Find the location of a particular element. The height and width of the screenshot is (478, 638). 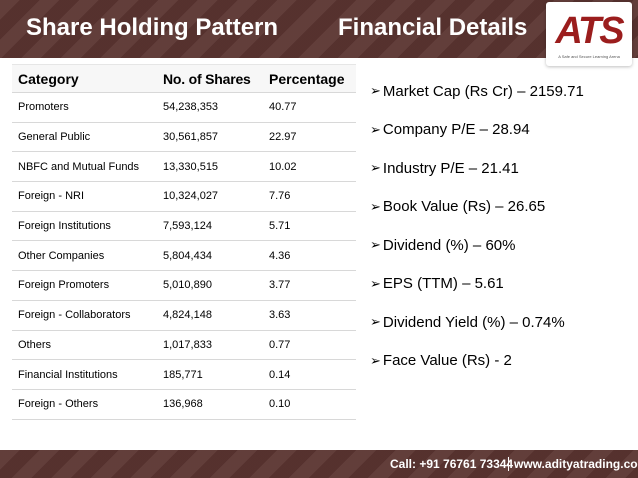

header-percentage: Percentage is located at coordinates (307, 78).